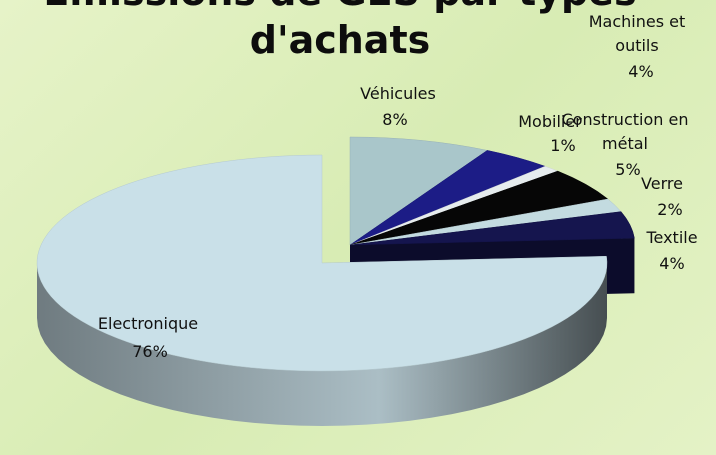 This screenshot has width=716, height=455. I want to click on chart-title: Emissions de GES par types d'achats, so click(339, 31).